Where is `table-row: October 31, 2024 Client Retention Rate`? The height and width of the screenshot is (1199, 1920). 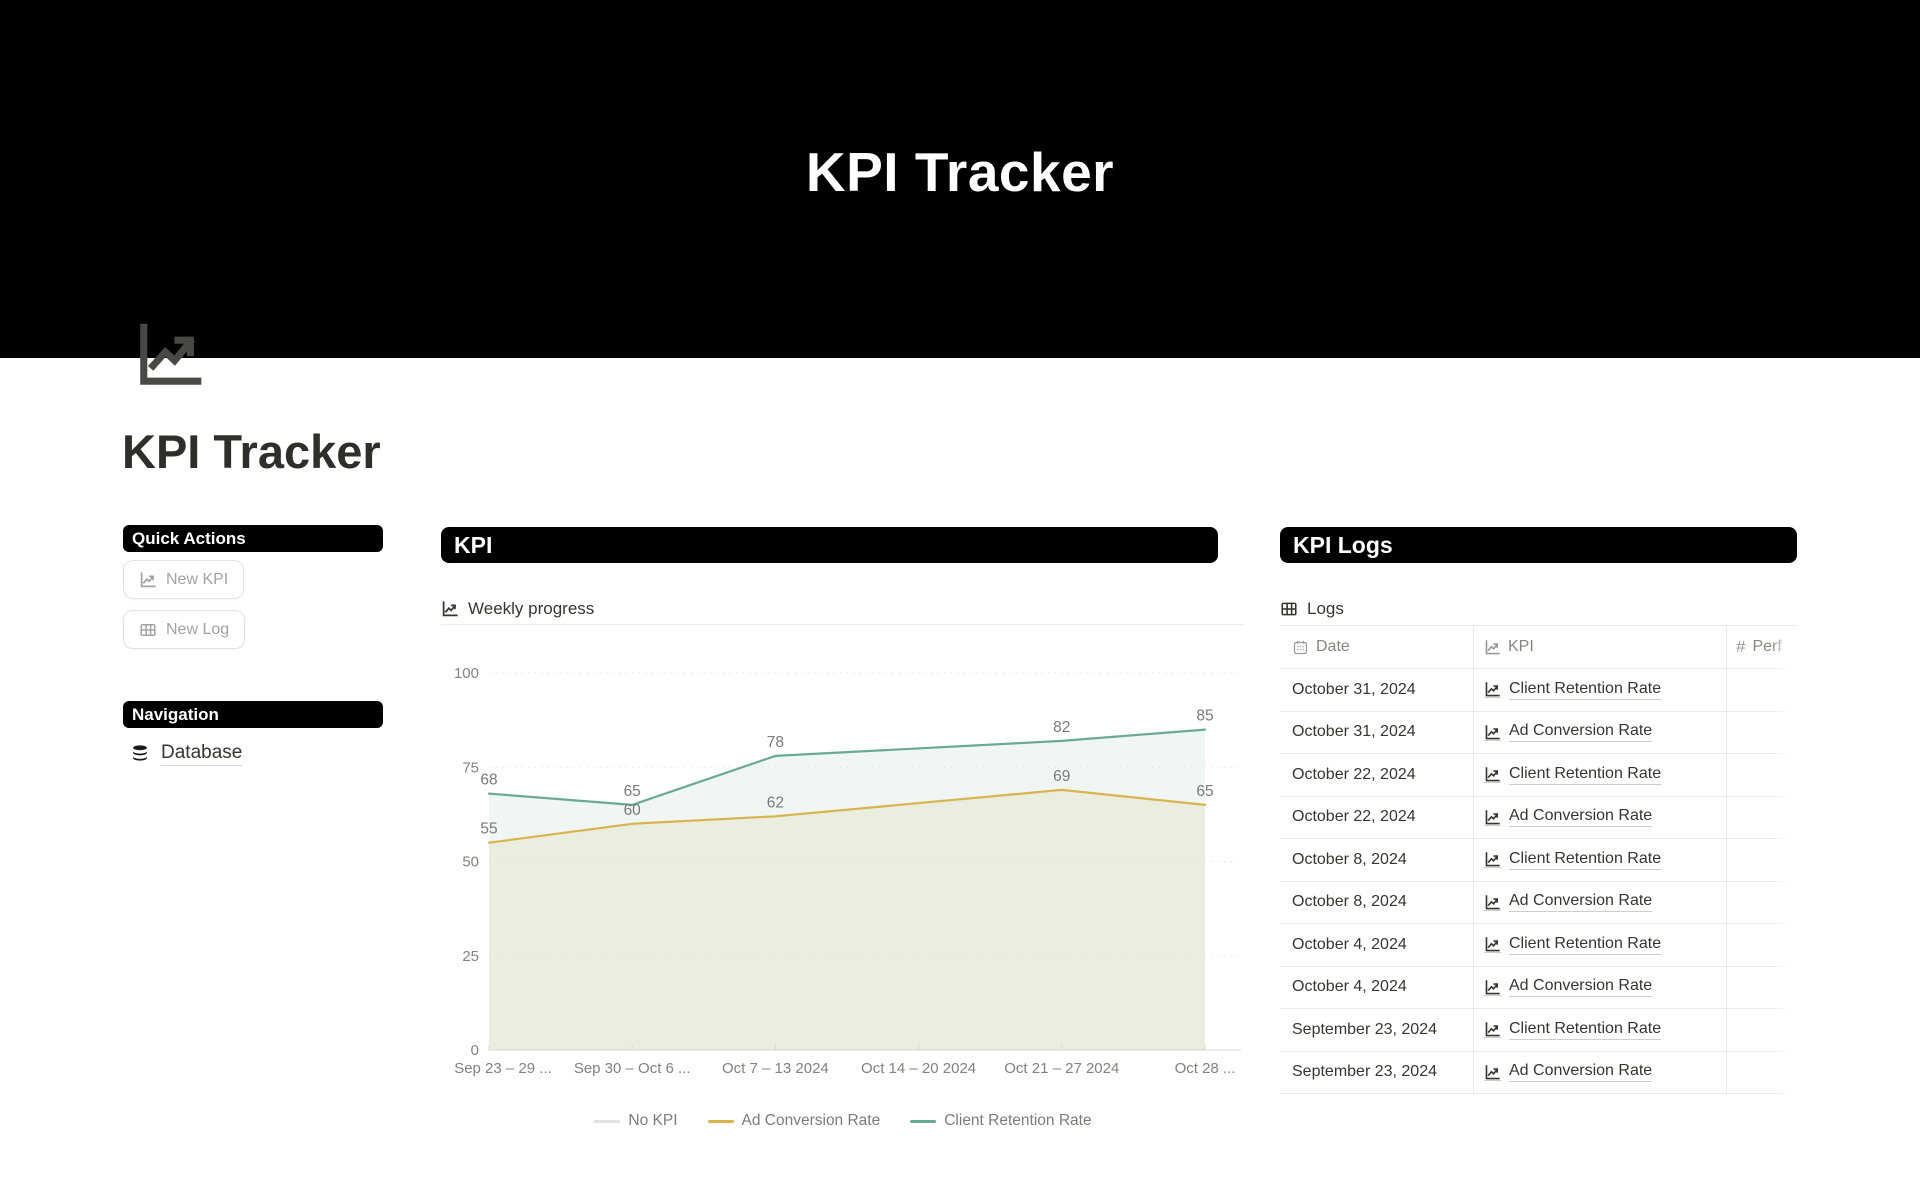
table-row: October 31, 2024 Client Retention Rate is located at coordinates (1538, 690).